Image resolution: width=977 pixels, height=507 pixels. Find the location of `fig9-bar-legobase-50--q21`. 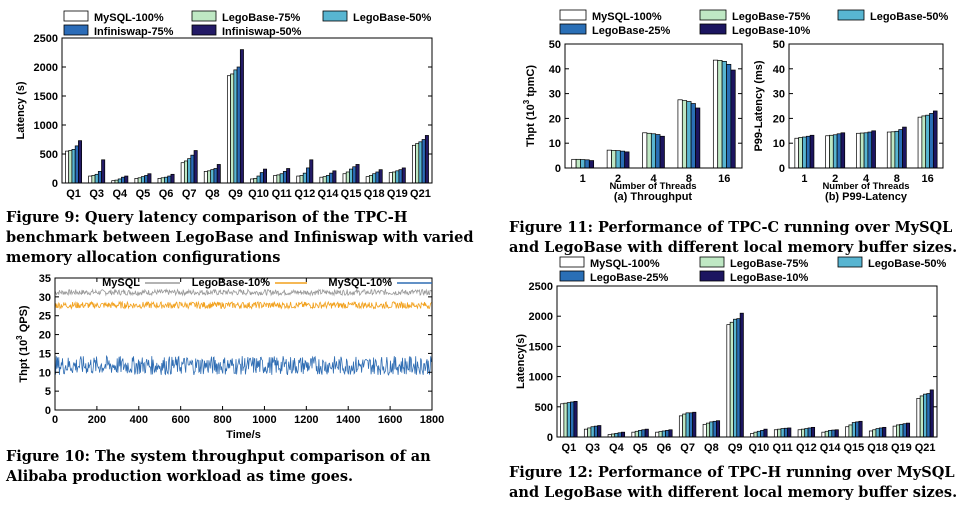

fig9-bar-legobase-50--q21 is located at coordinates (420, 162).